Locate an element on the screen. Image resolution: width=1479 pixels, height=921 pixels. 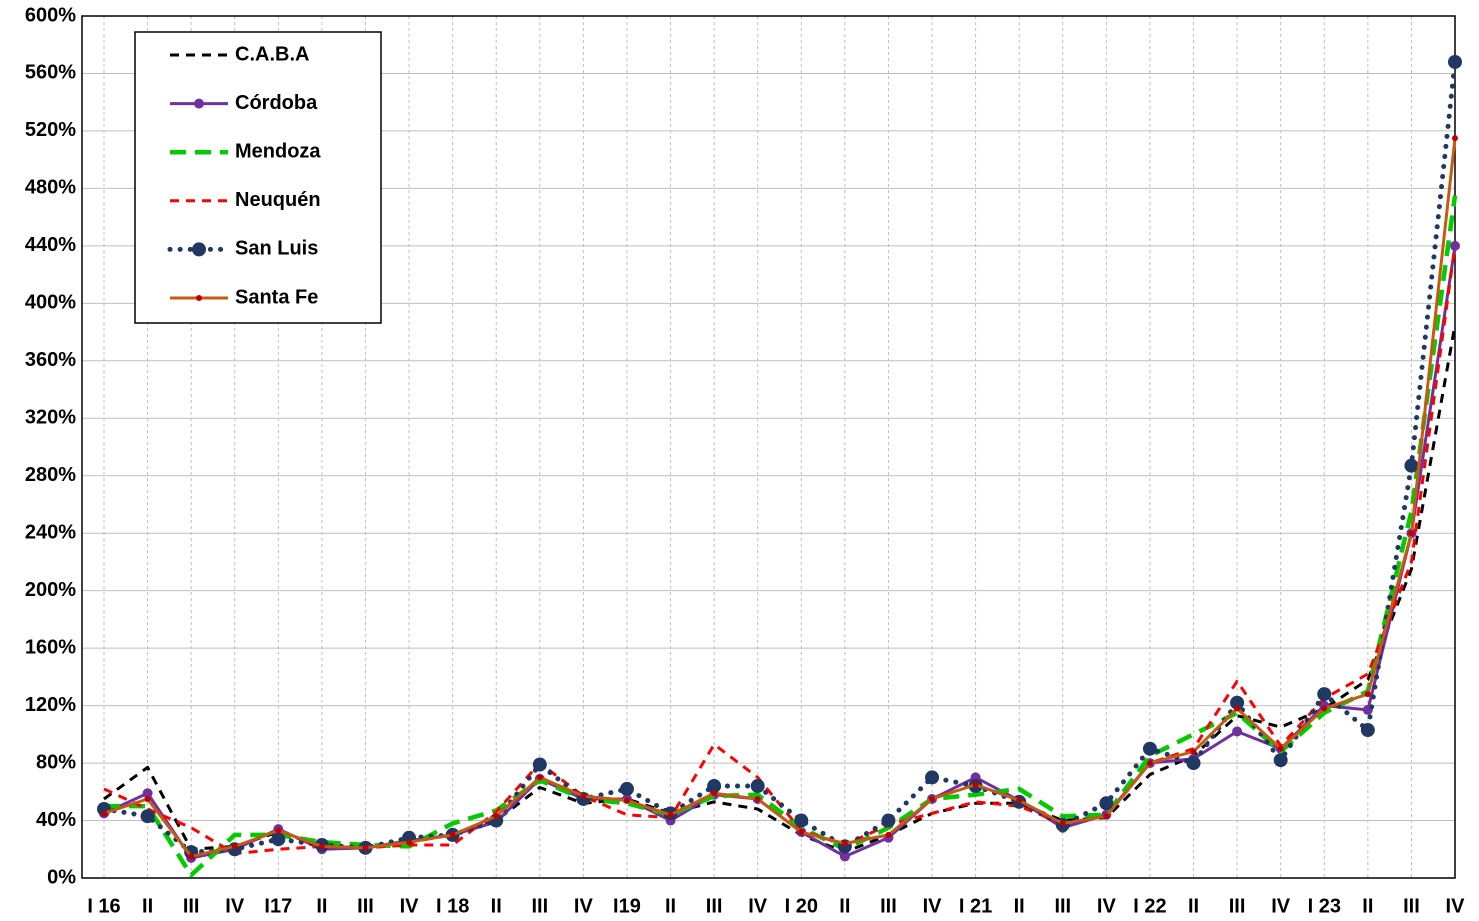
y-tick-label: 200% is located at coordinates (50, 590).